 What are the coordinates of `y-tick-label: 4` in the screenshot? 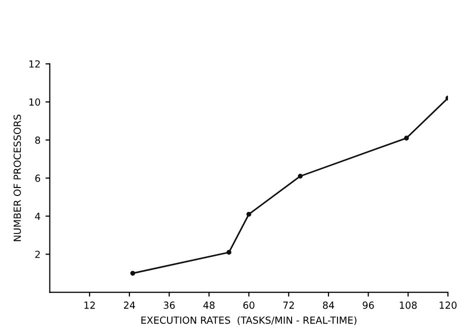 It's located at (37, 216).